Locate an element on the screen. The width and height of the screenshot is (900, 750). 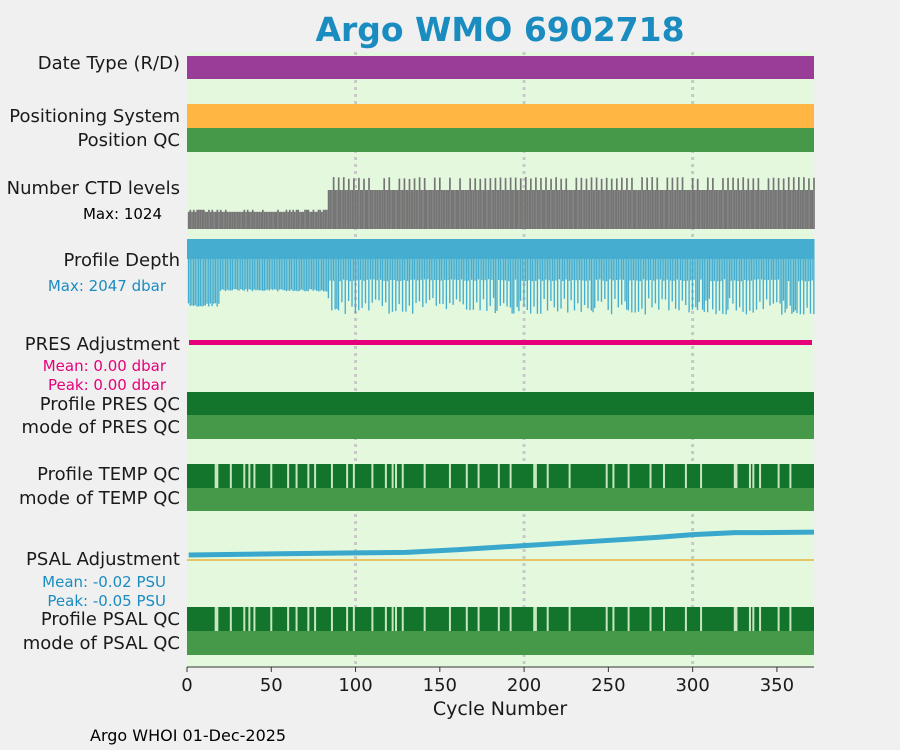
psal-adjustment-series is located at coordinates (501, 543).